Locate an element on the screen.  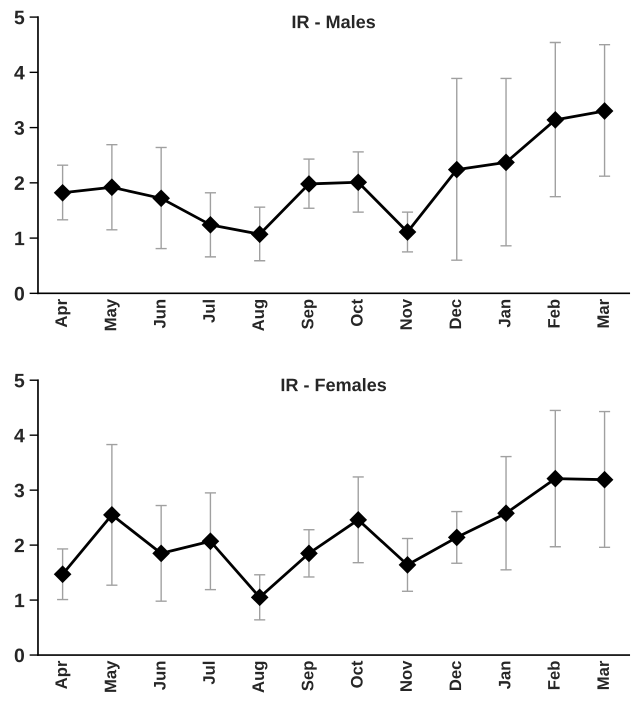
chart-title: IR - Females is located at coordinates (334, 385).